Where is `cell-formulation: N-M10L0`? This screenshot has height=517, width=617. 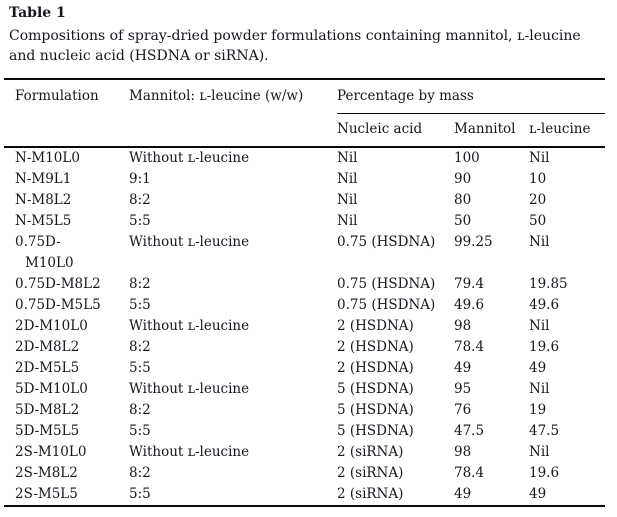
cell-formulation: N-M10L0 is located at coordinates (47, 158).